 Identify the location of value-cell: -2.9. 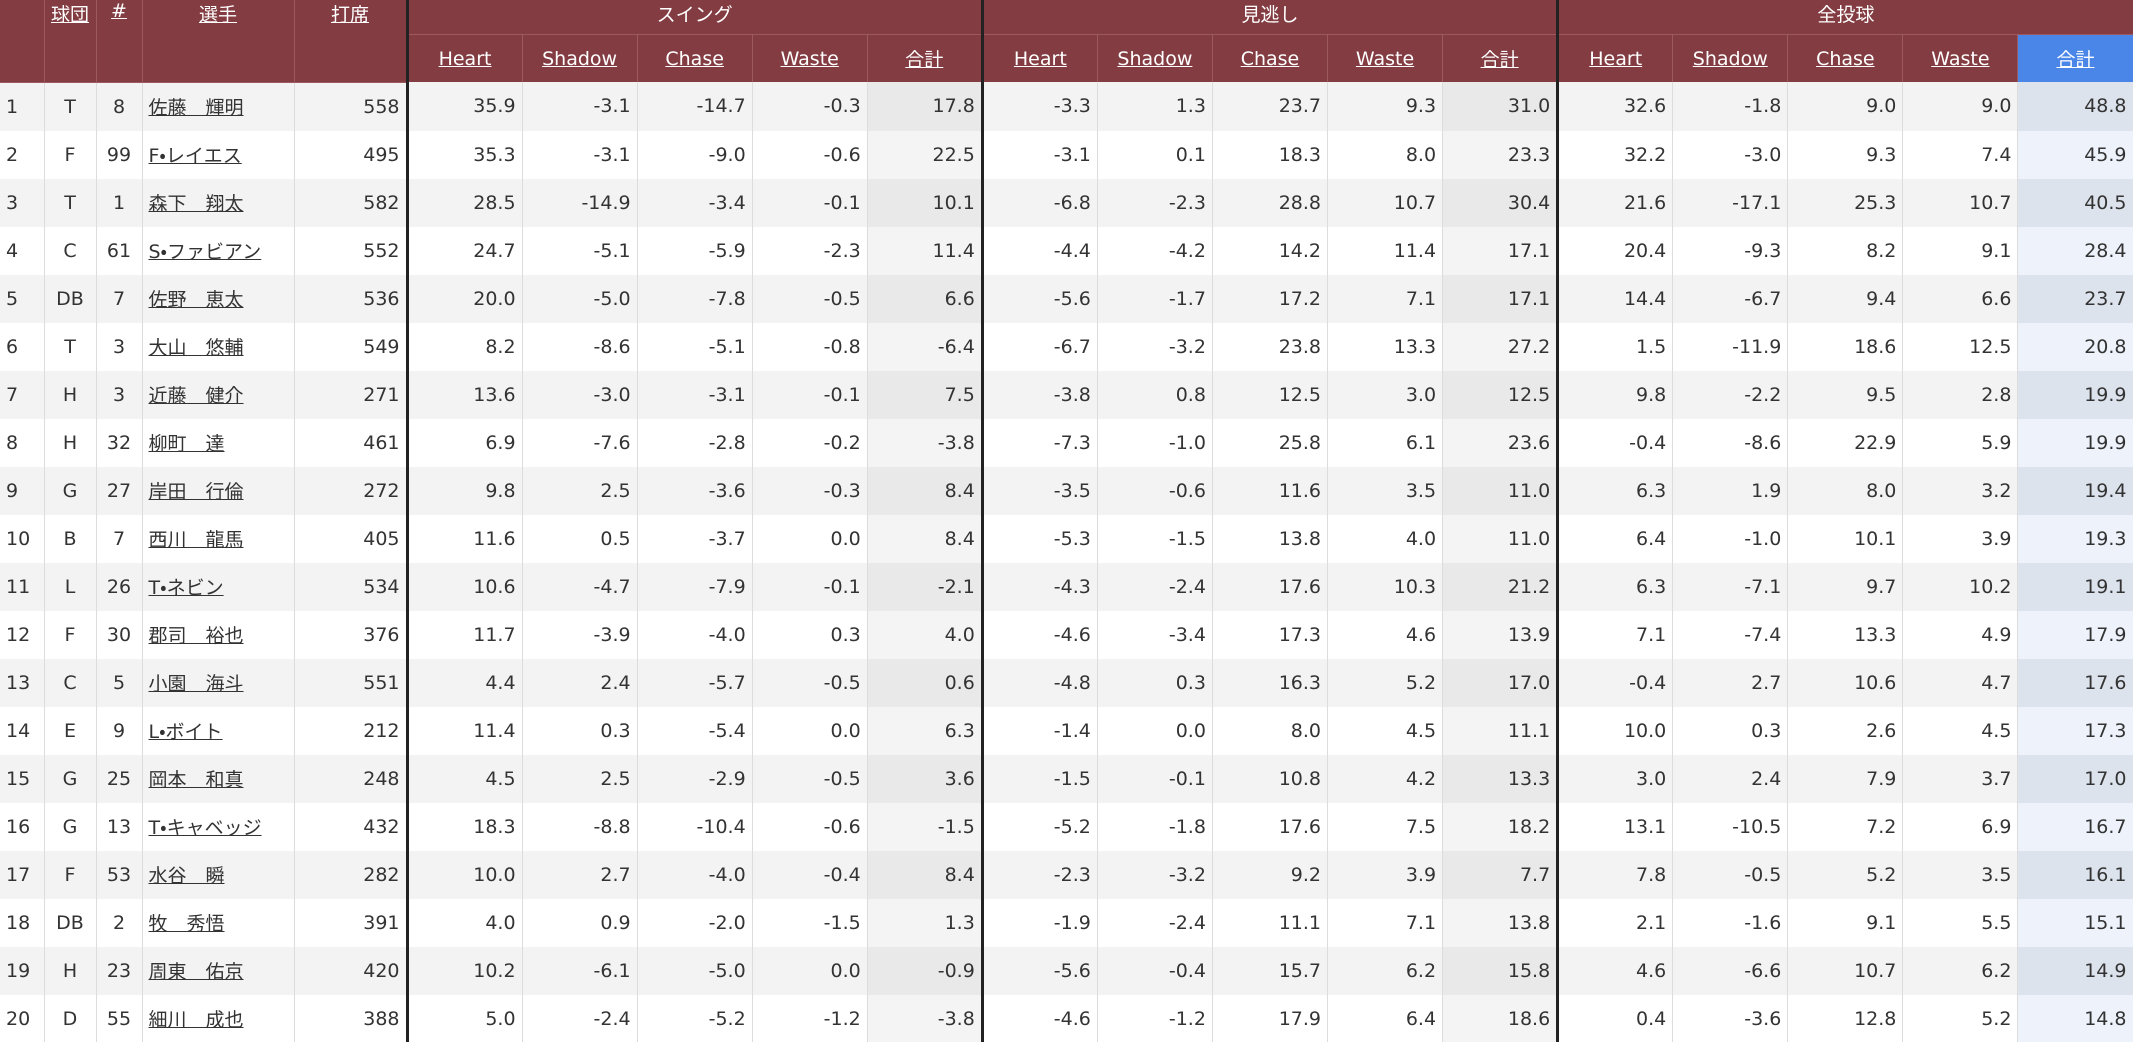
(695, 778).